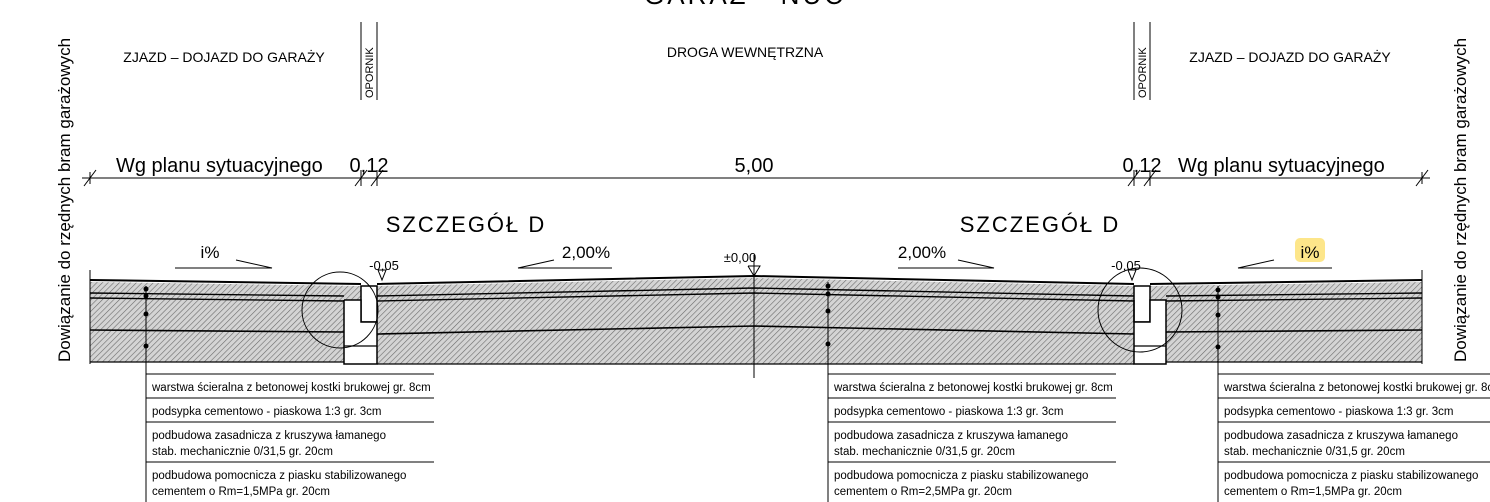  I want to click on left-detail-label: SZCZEGÓŁ D, so click(466, 224).